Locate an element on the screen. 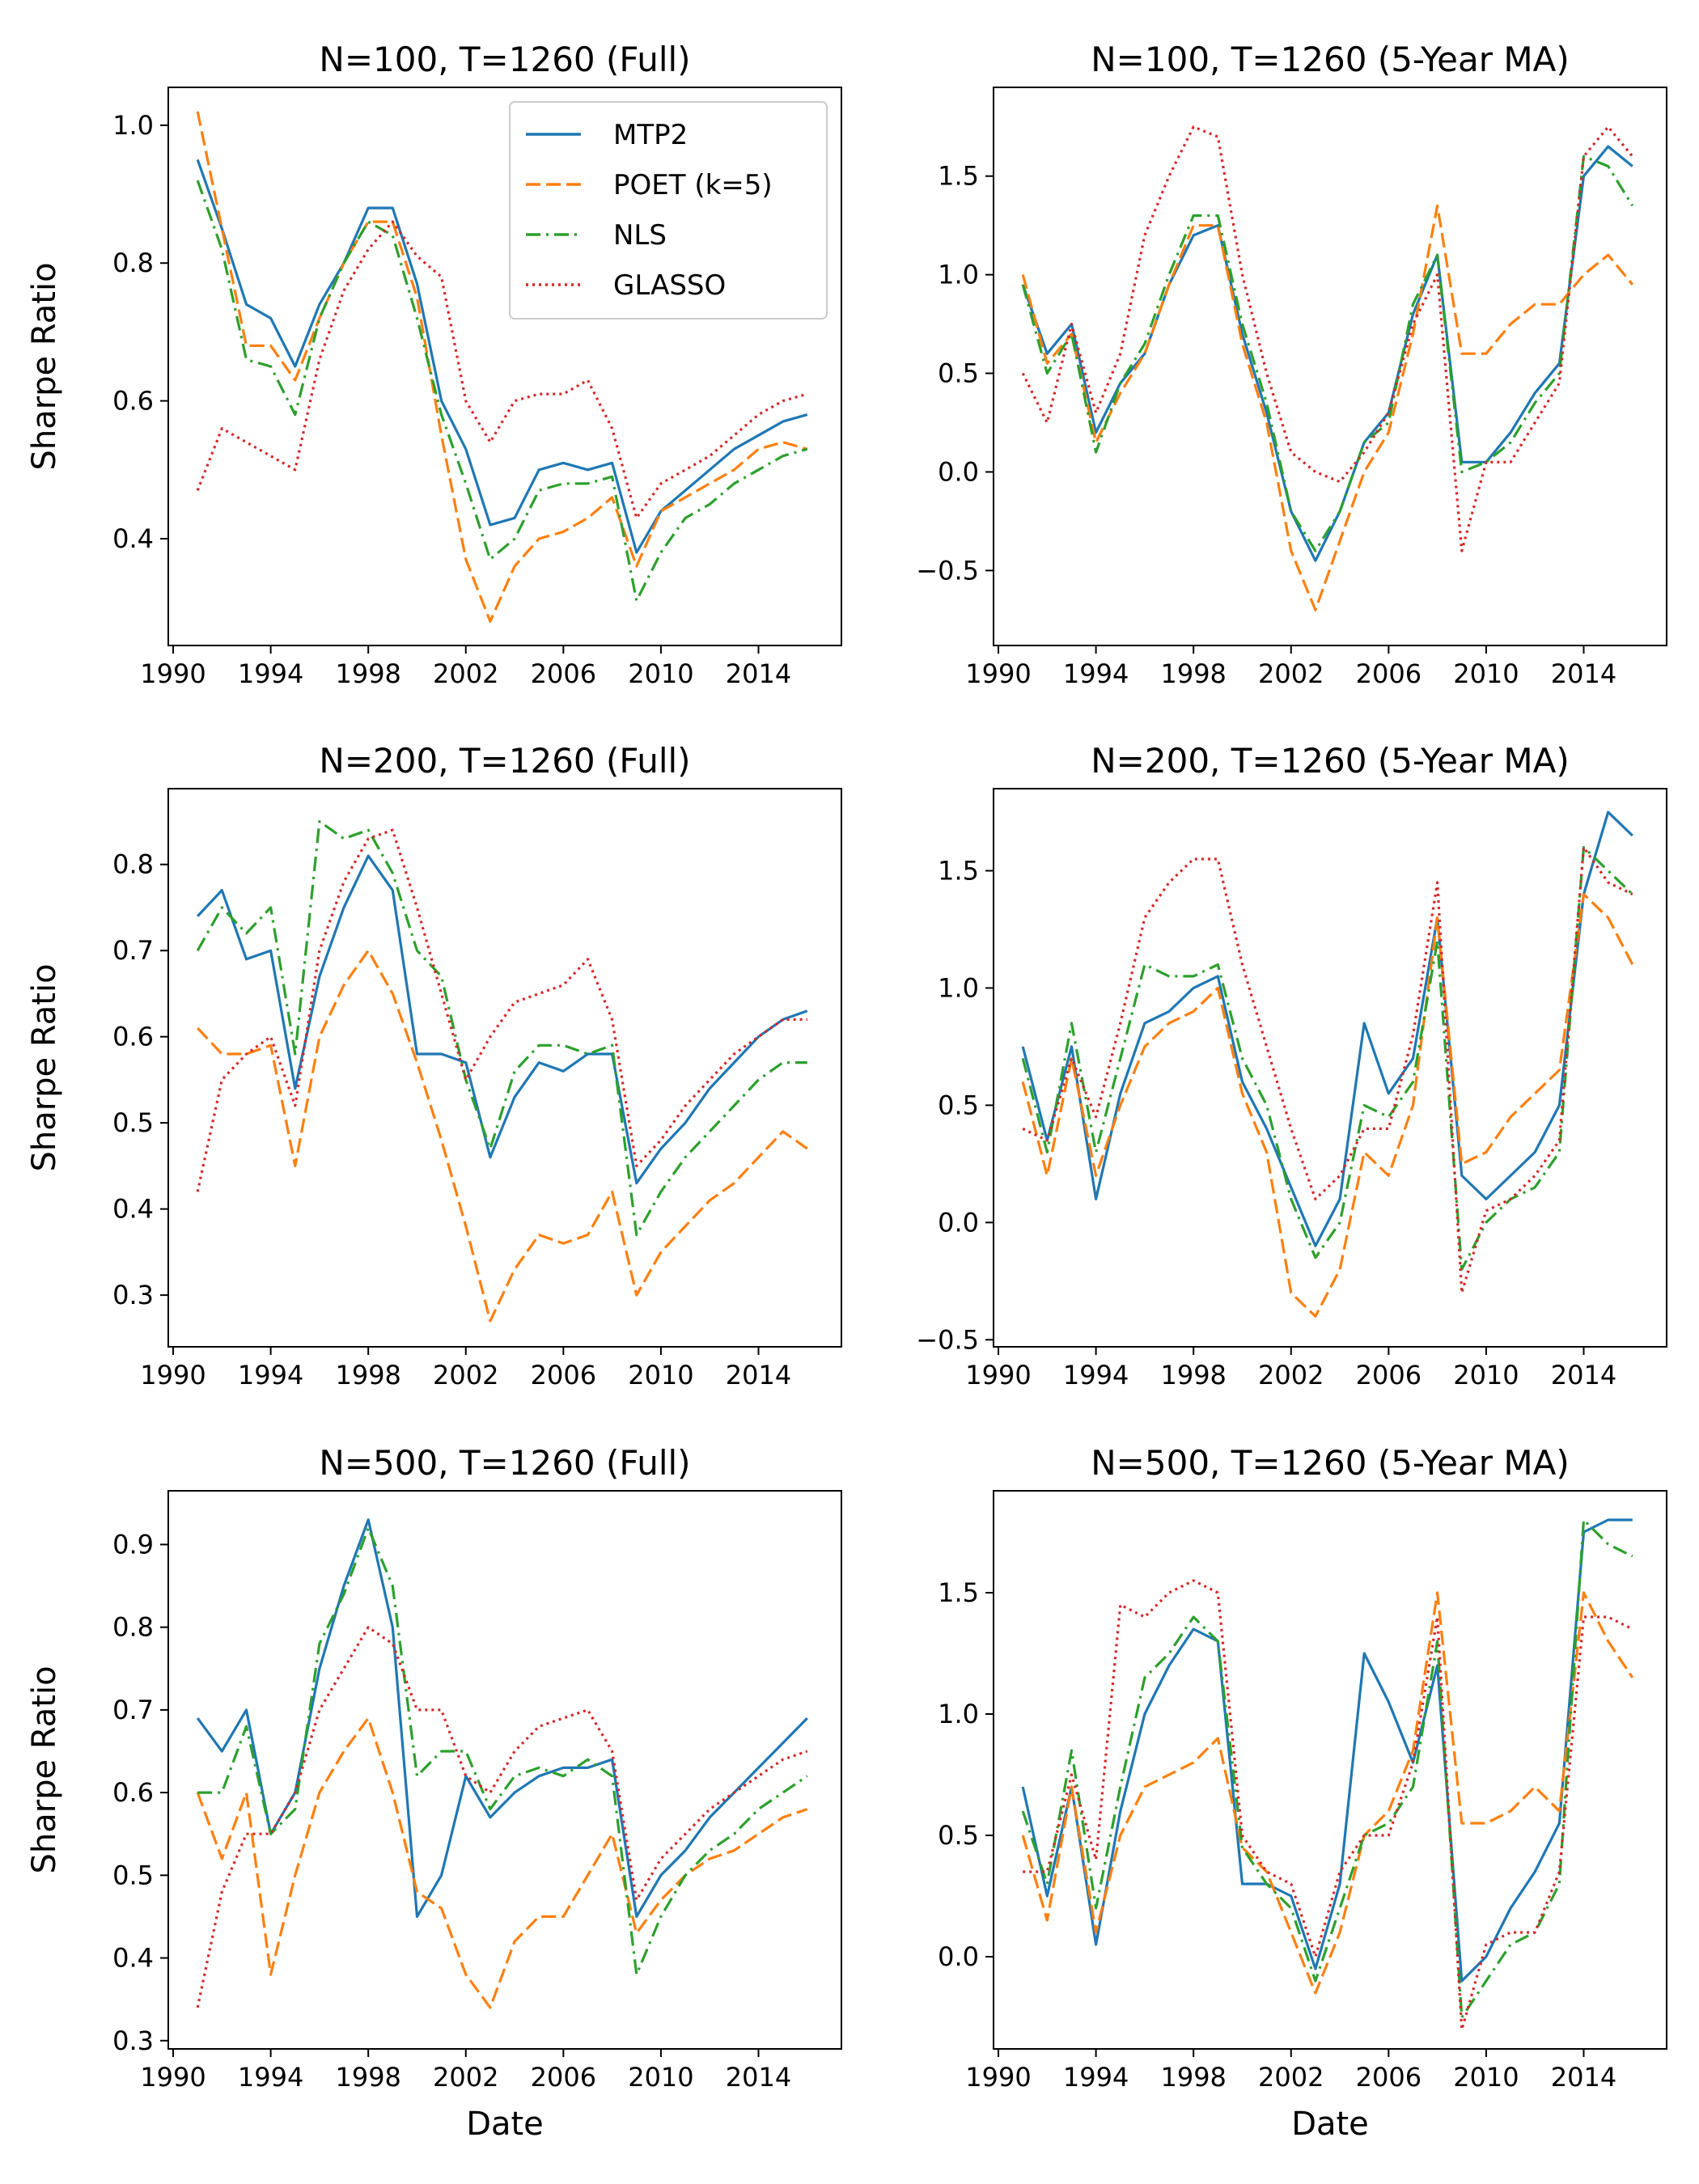 The height and width of the screenshot is (2184, 1699). legend: MTP2 POET (k=5) NLS GLASSO is located at coordinates (668, 210).